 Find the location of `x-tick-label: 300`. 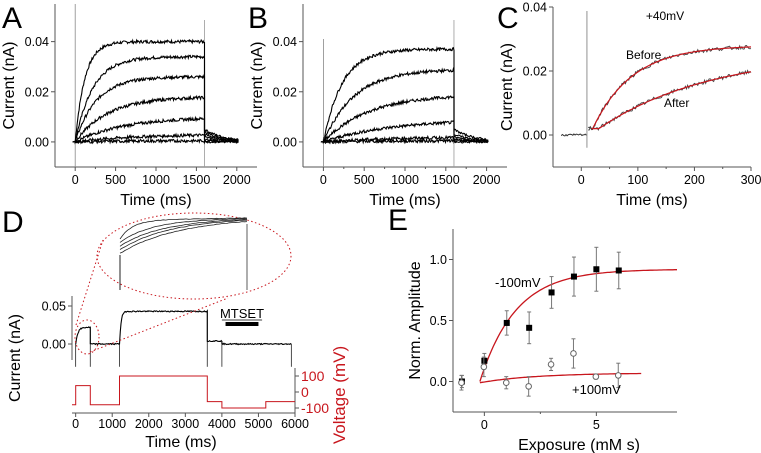

x-tick-label: 300 is located at coordinates (751, 180).